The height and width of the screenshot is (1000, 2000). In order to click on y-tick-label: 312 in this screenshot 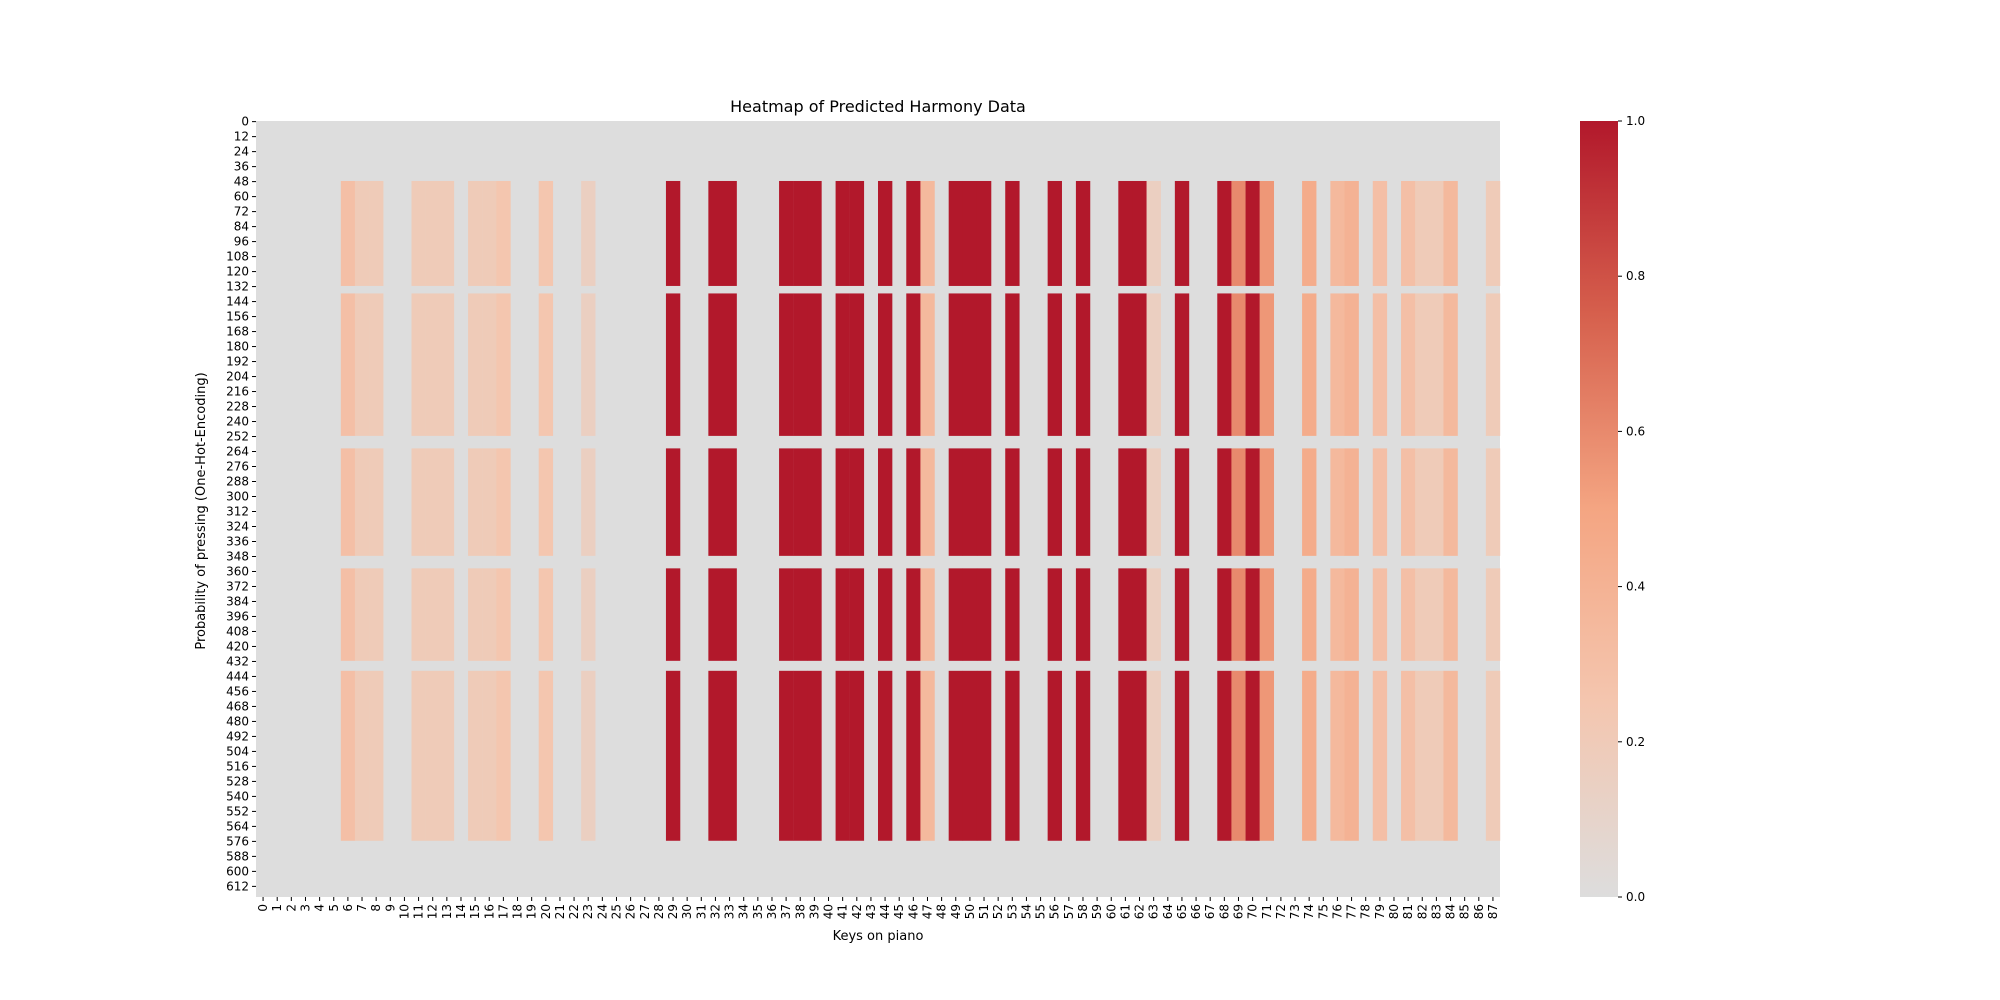, I will do `click(237, 511)`.